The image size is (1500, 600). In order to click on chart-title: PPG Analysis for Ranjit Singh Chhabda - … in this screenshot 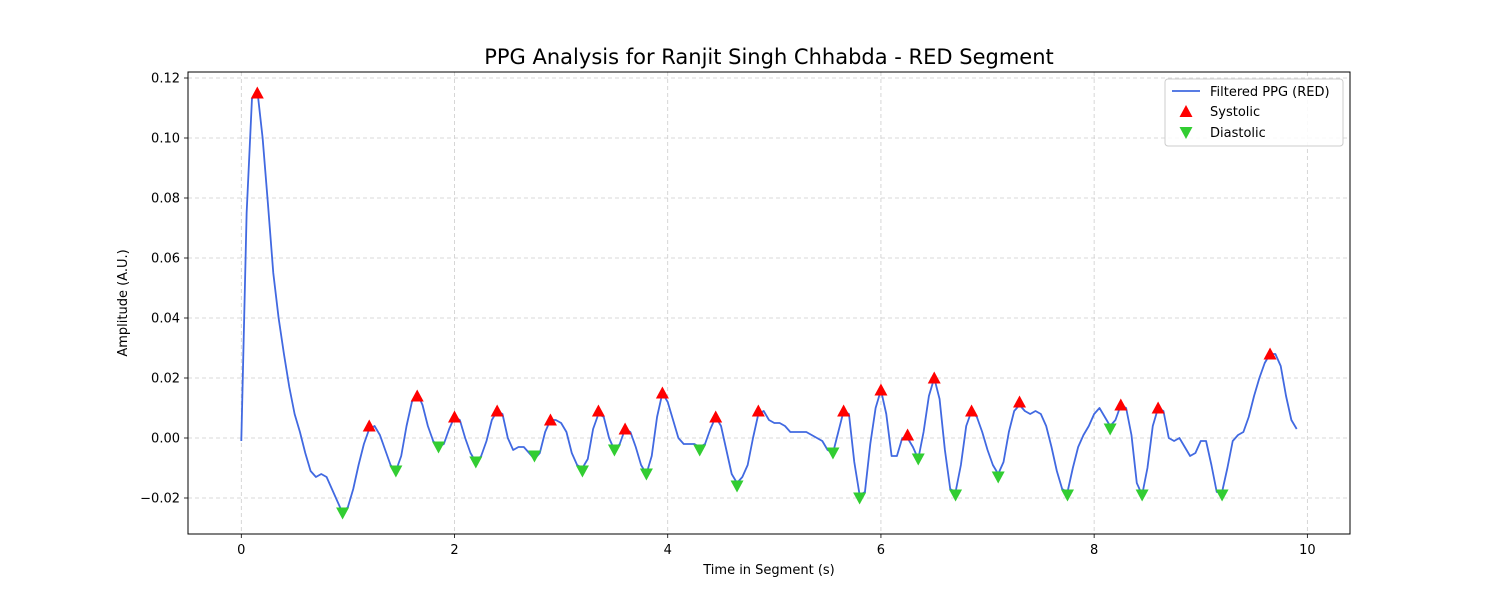, I will do `click(769, 57)`.